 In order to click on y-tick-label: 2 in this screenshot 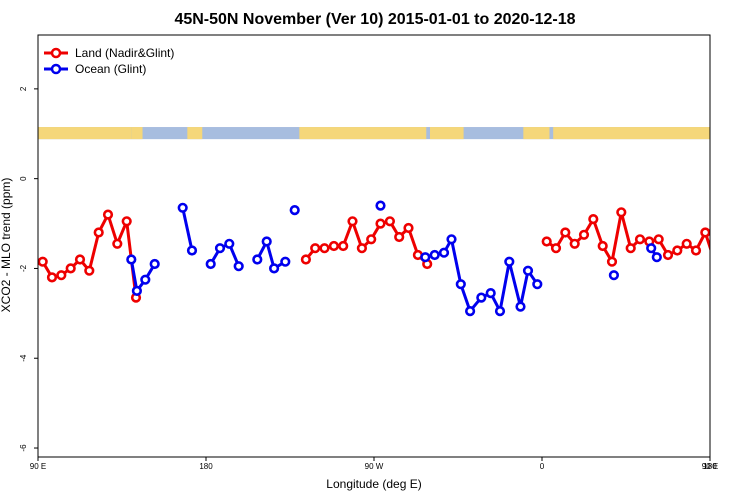, I will do `click(23, 88)`.